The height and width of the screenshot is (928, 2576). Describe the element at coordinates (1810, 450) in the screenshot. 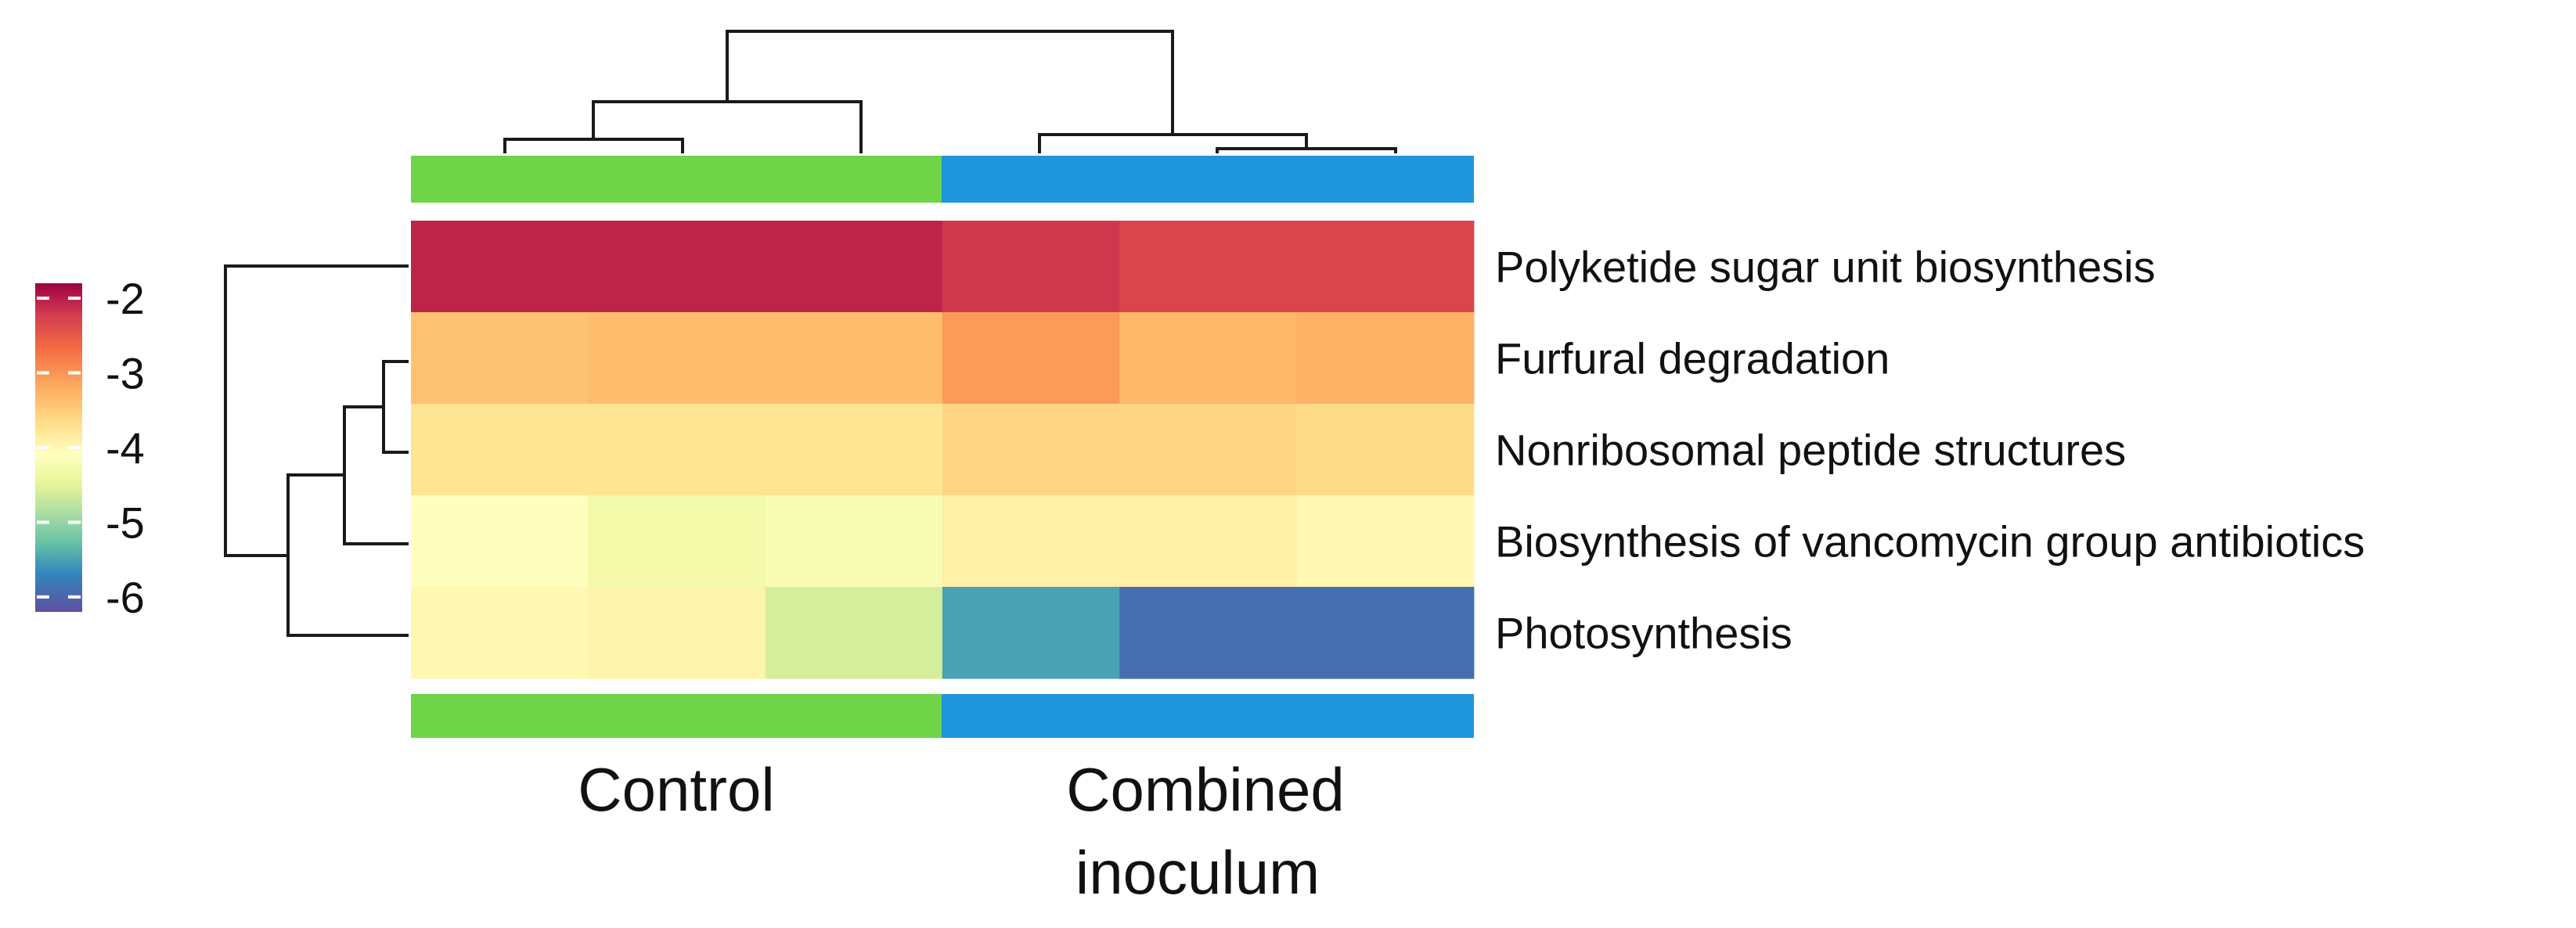

I see `row-label: Nonribosomal peptide structures` at that location.